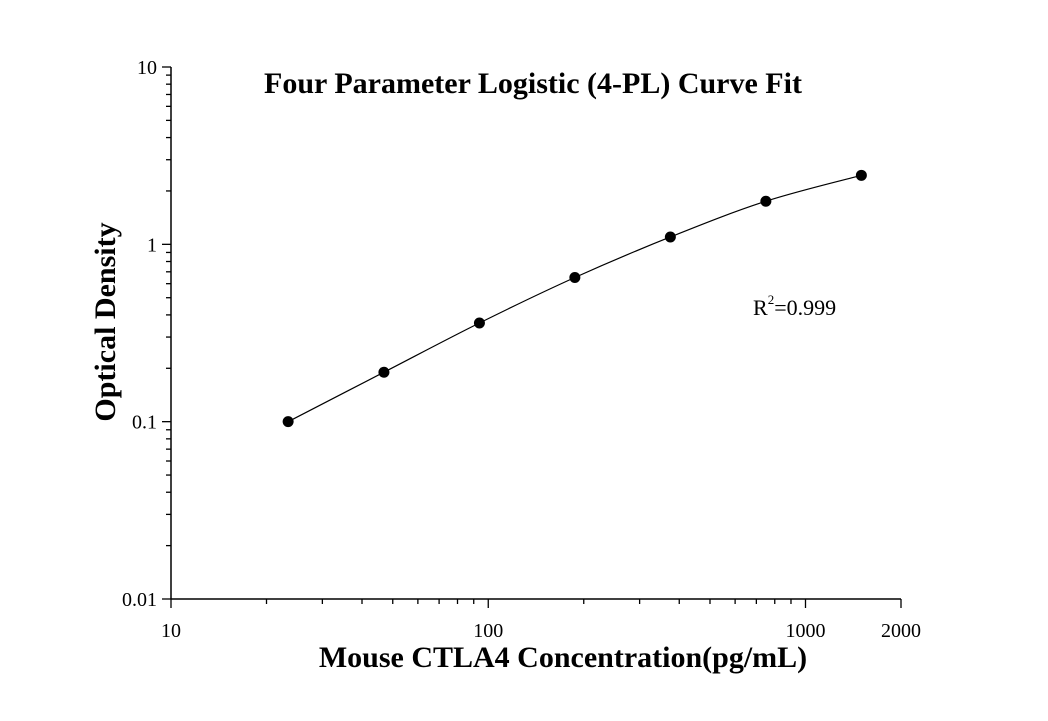  I want to click on r-squared-value: =0.999, so click(805, 307).